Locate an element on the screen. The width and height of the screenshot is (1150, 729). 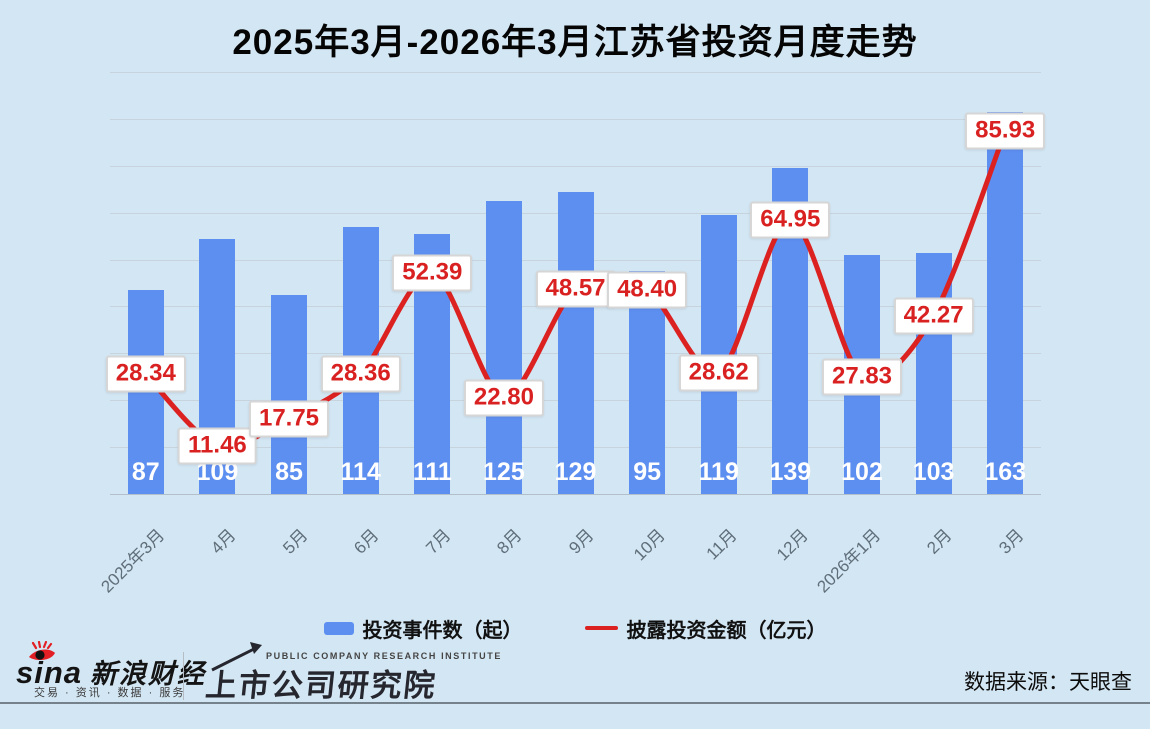
line-point-label: 17.75 is located at coordinates (289, 419).